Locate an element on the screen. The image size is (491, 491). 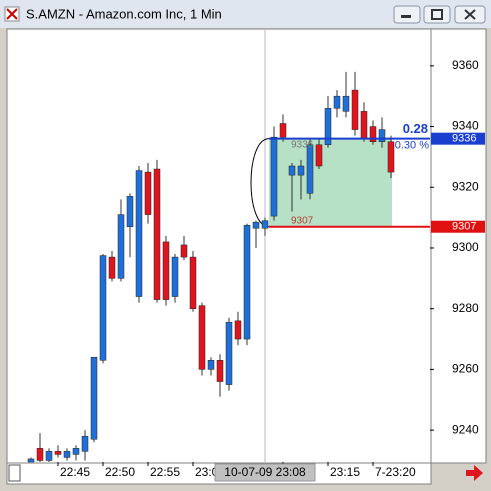
minimize-button is located at coordinates (407, 14).